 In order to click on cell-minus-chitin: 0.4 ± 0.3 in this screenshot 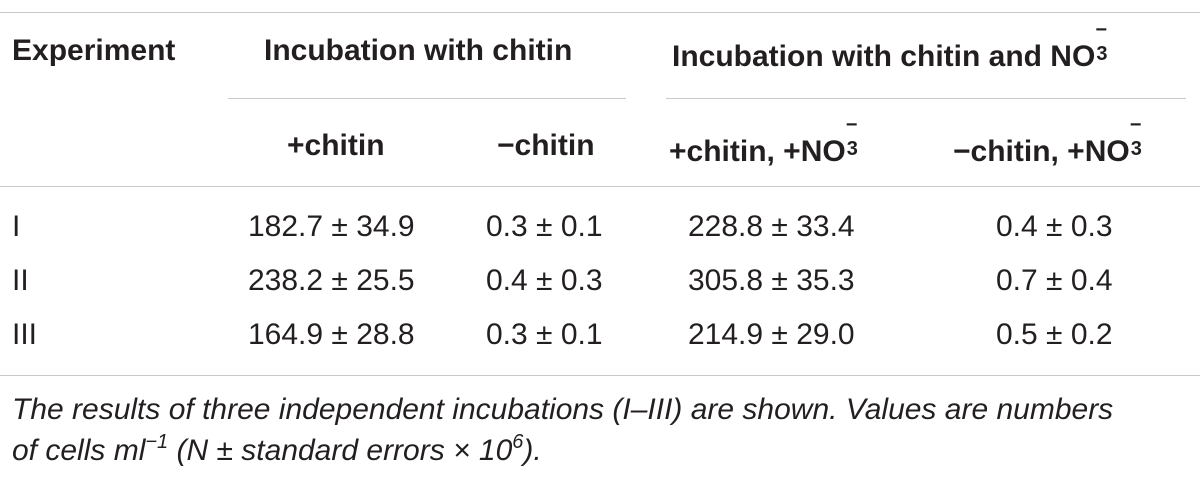, I will do `click(544, 280)`.